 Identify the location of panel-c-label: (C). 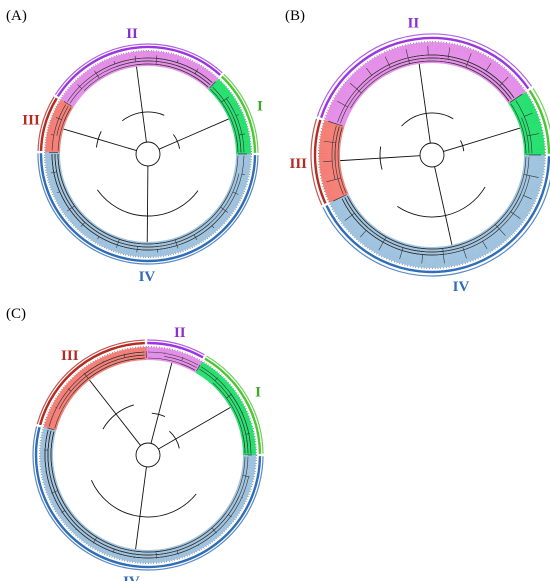
(16, 314).